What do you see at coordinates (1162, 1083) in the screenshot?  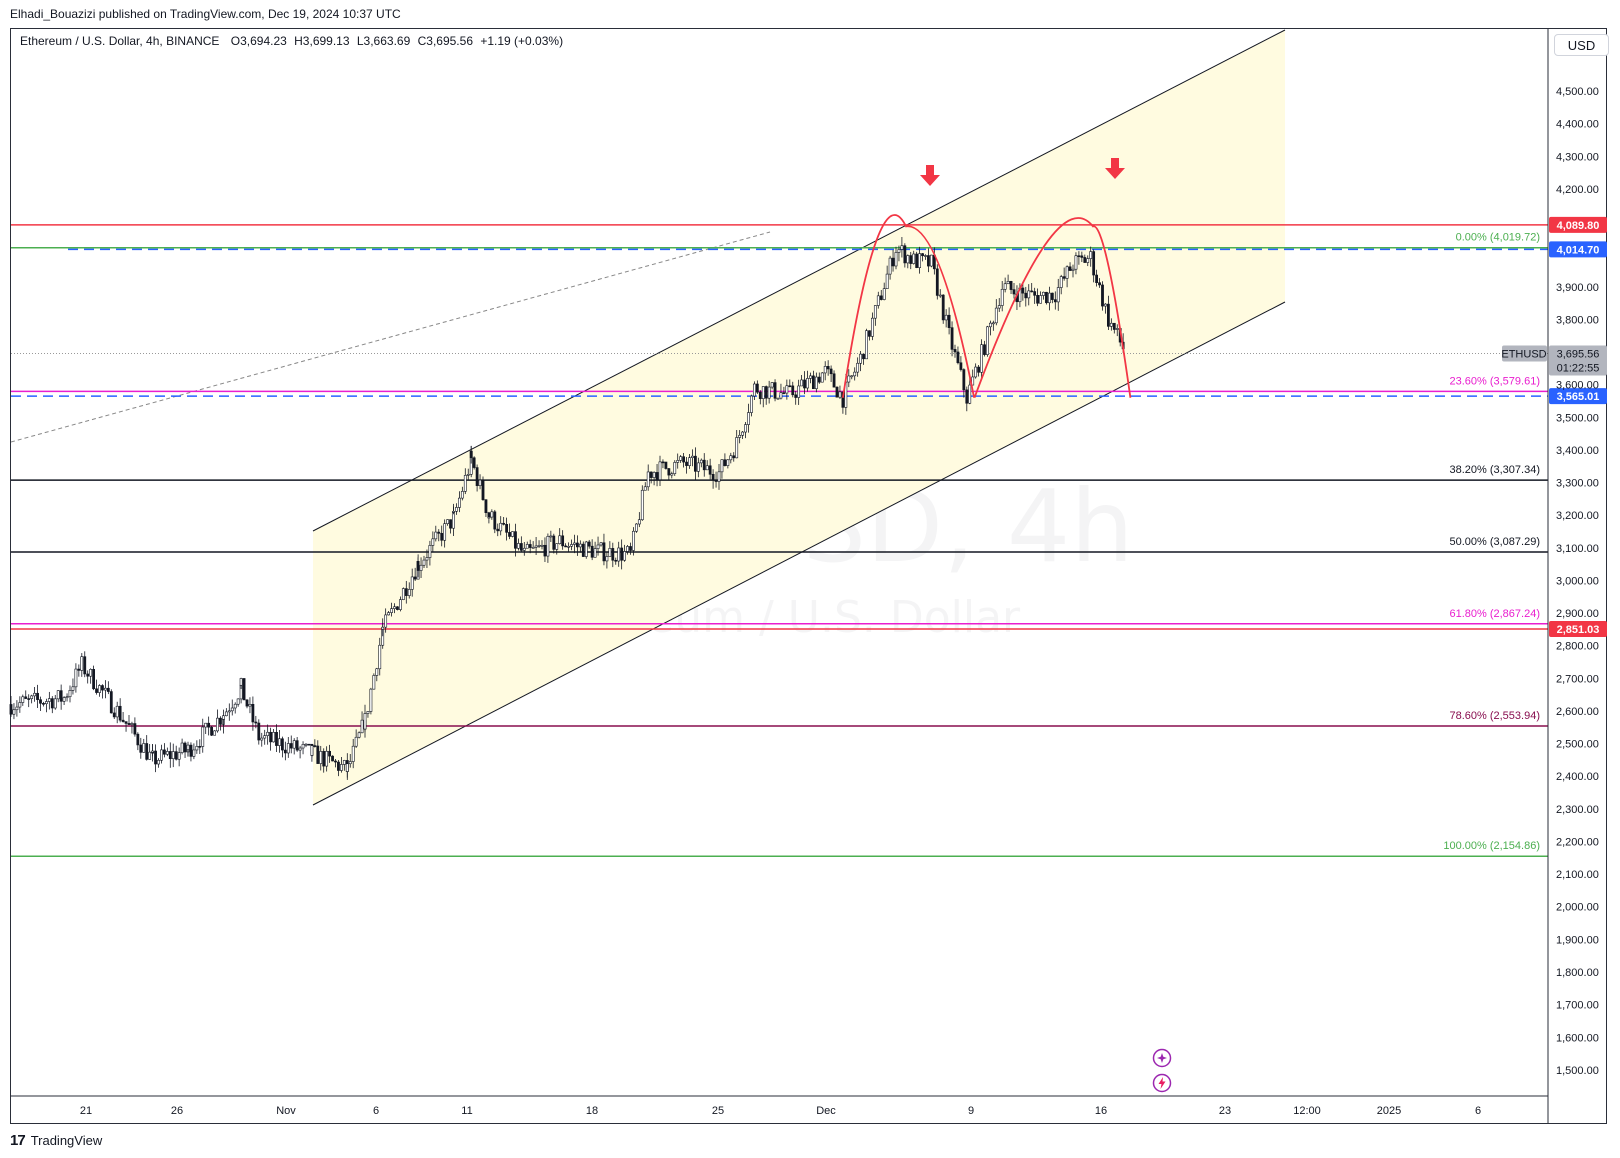 I see `flash-icon` at bounding box center [1162, 1083].